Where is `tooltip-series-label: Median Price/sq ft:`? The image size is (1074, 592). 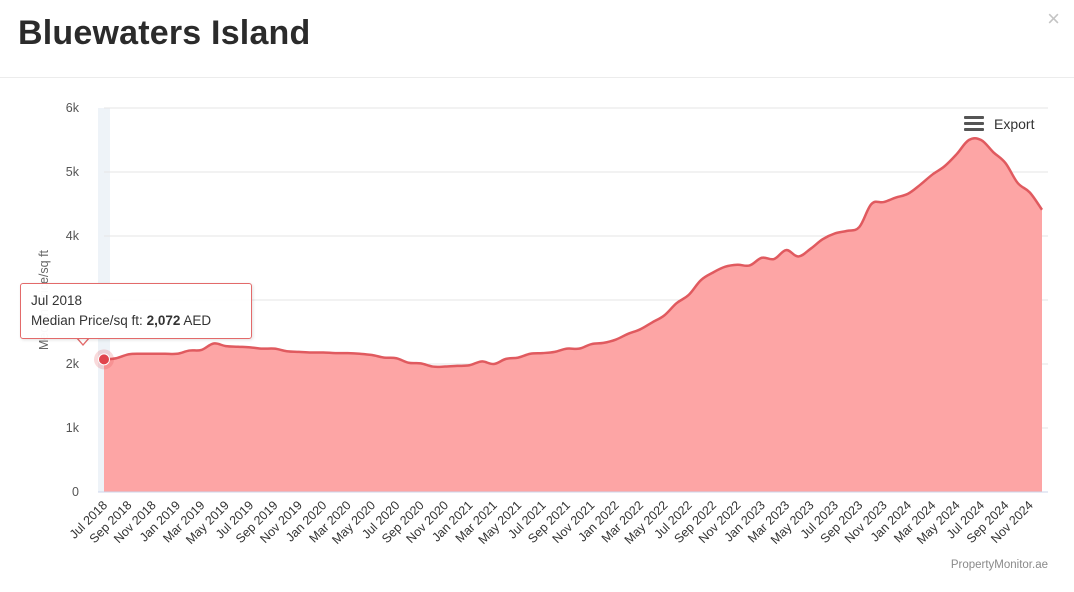 tooltip-series-label: Median Price/sq ft: is located at coordinates (89, 320).